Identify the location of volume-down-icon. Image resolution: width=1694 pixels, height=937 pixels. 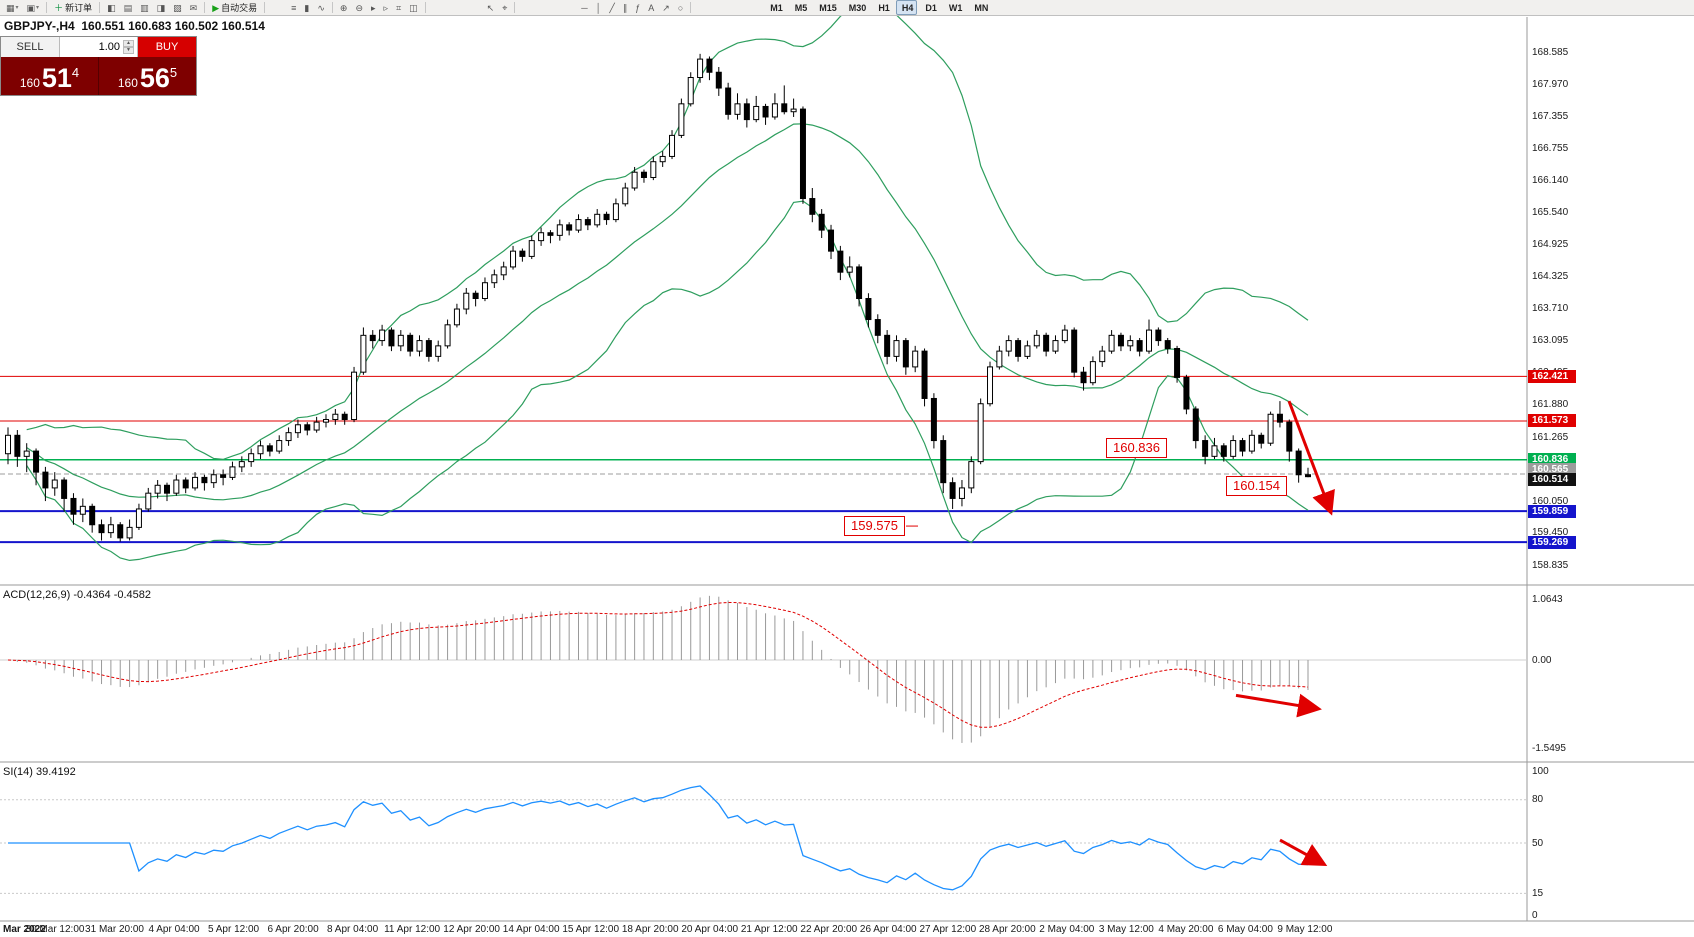
(128, 50).